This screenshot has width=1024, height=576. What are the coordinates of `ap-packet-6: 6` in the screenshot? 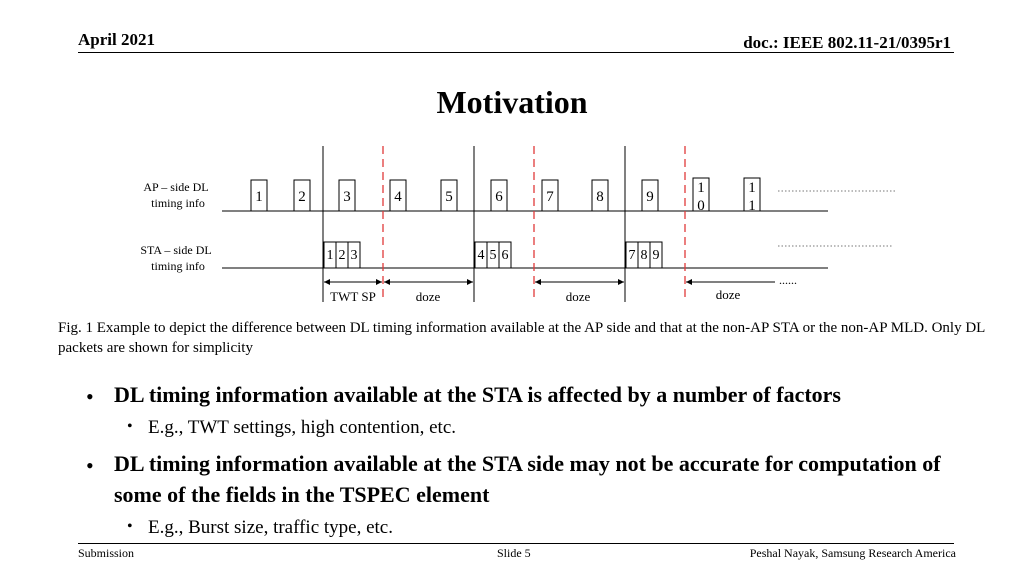 It's located at (499, 195).